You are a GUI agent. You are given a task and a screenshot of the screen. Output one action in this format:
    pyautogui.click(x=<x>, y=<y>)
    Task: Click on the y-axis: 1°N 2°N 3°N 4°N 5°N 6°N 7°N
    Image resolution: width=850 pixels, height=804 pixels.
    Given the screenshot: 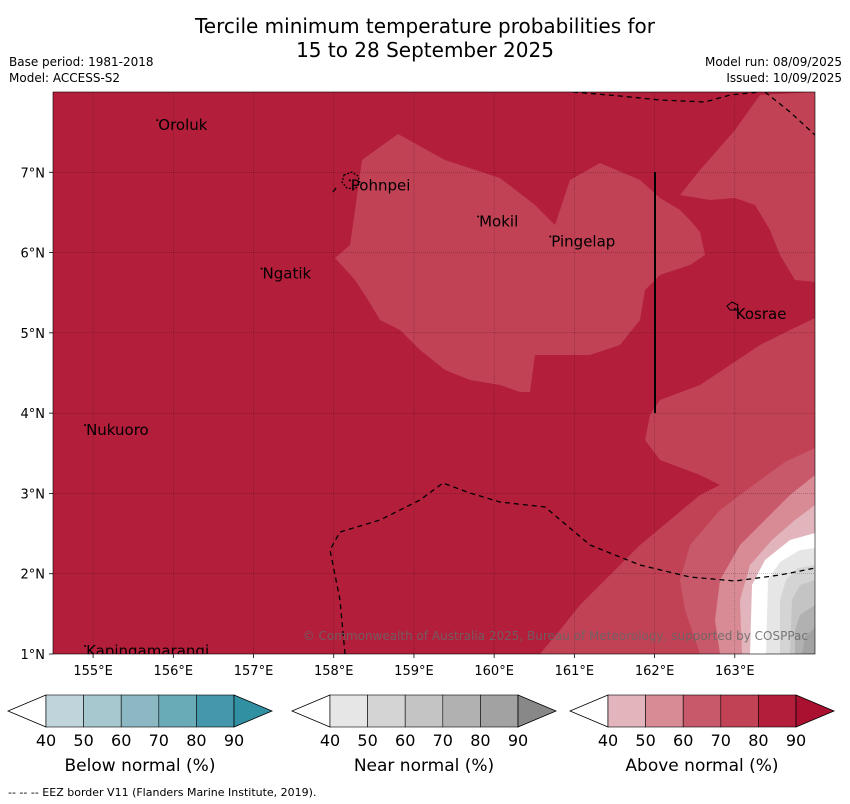 What is the action you would take?
    pyautogui.click(x=37, y=414)
    